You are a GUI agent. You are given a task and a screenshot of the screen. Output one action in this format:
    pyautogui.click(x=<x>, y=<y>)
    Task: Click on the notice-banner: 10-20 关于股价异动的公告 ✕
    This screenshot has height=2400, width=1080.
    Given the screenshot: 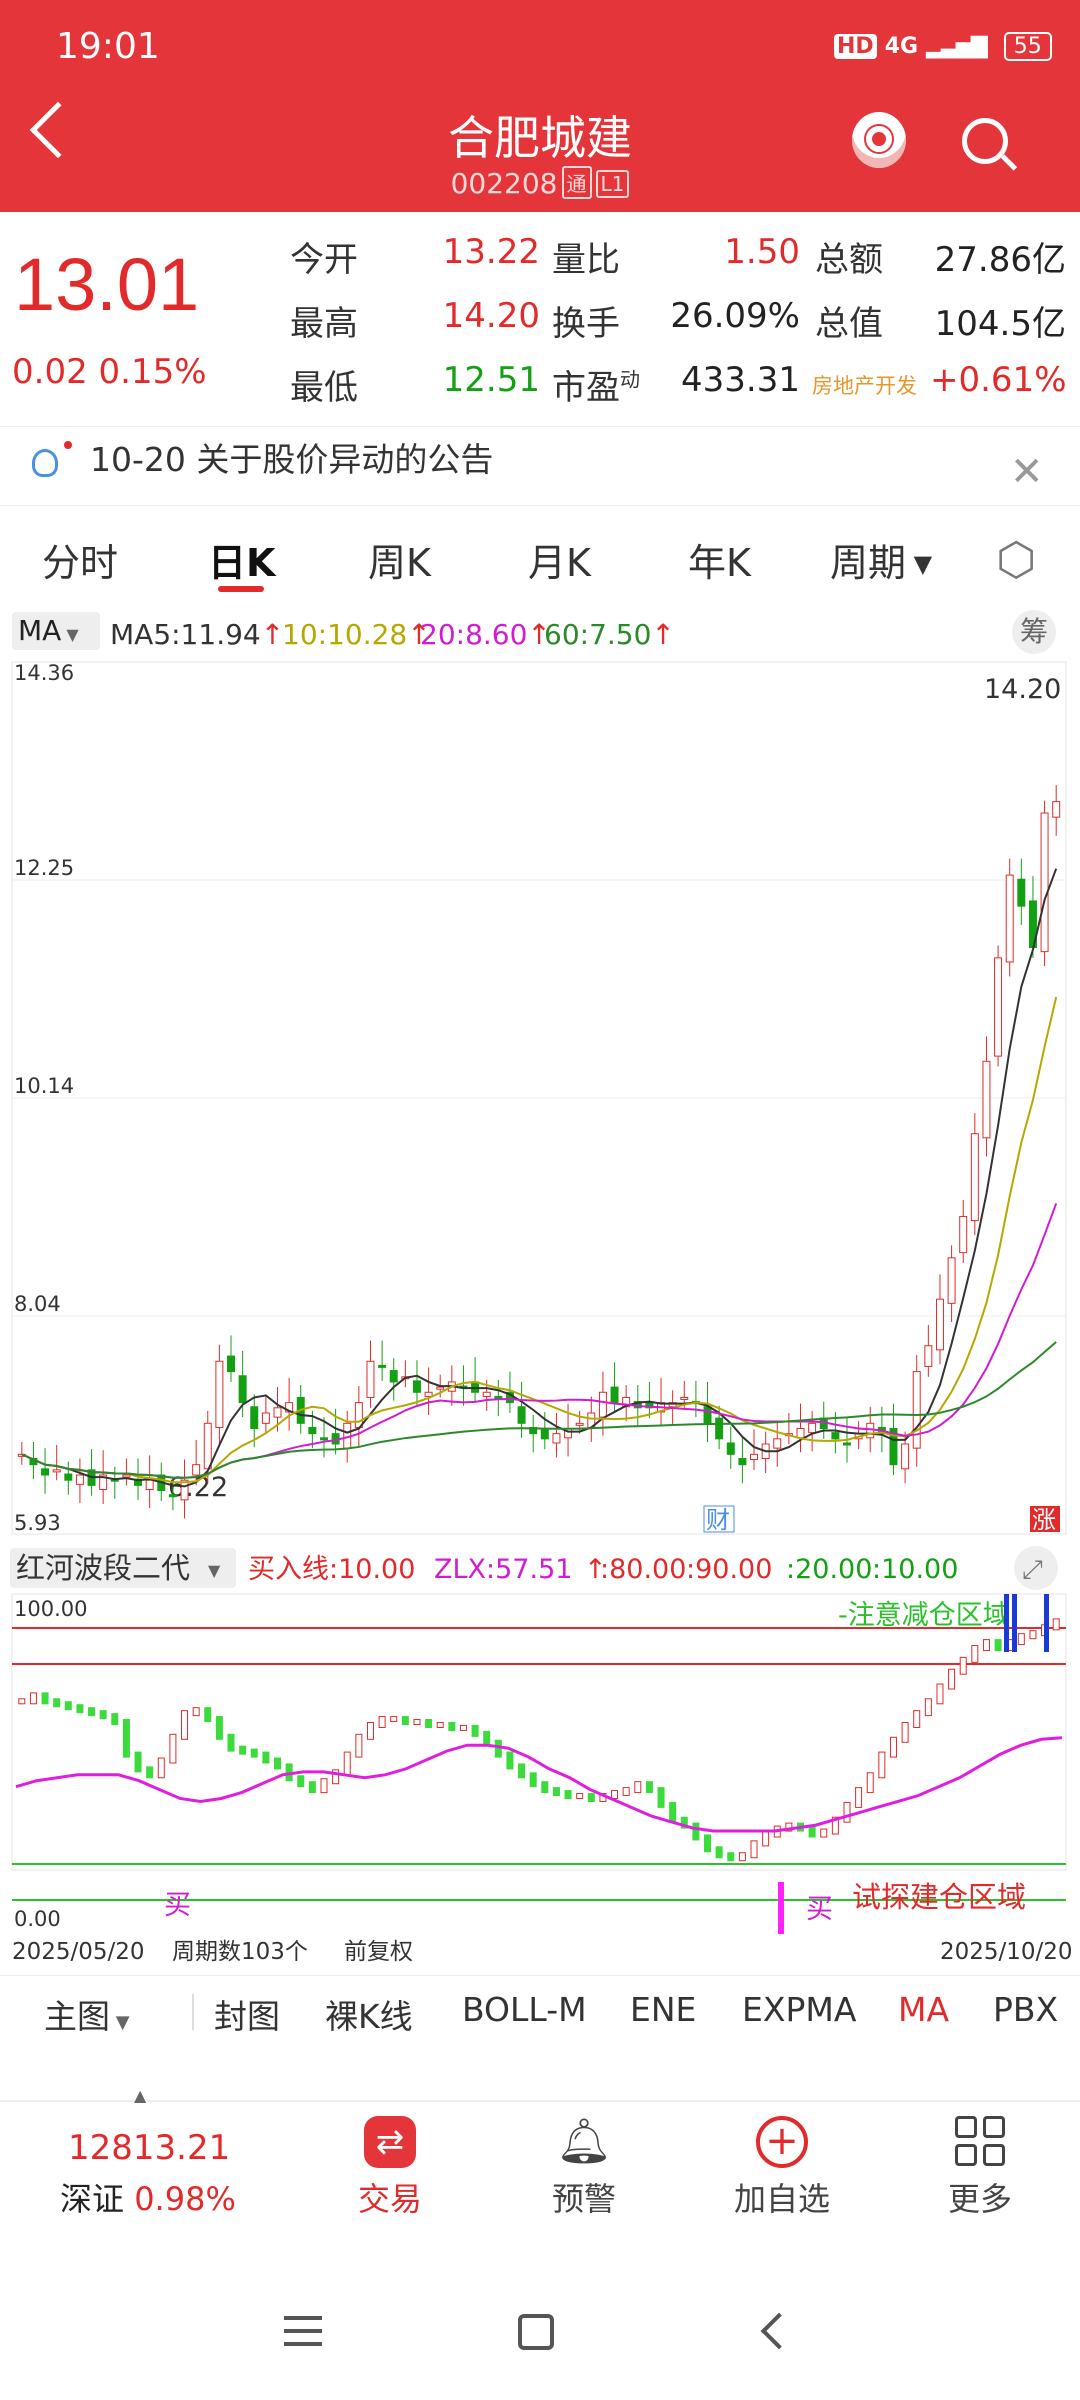 What is the action you would take?
    pyautogui.click(x=540, y=466)
    